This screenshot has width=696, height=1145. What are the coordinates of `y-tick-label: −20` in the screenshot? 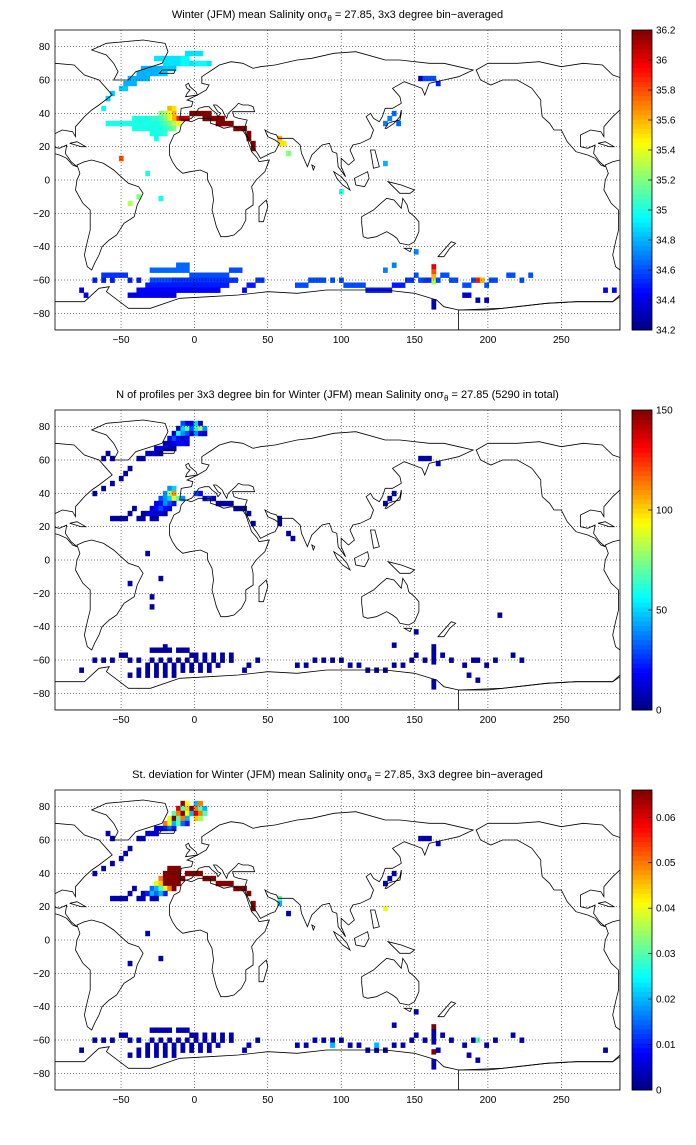 It's located at (41, 214).